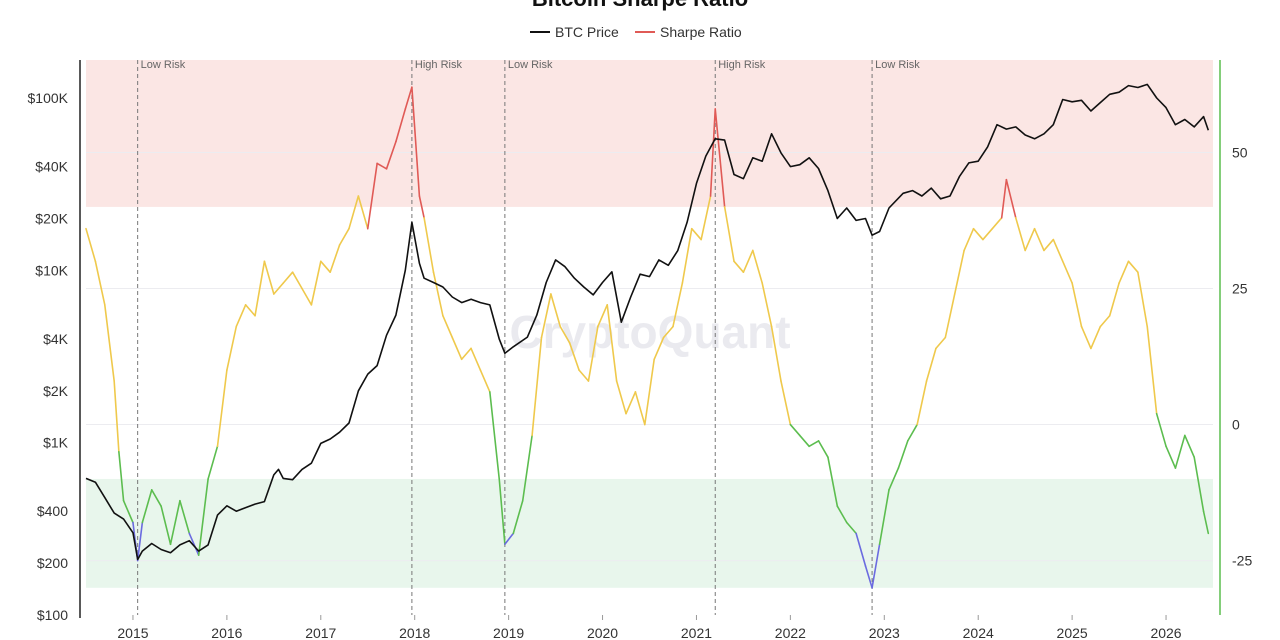 This screenshot has width=1280, height=640. Describe the element at coordinates (508, 632) in the screenshot. I see `x-axis-tick-label: 2019` at that location.